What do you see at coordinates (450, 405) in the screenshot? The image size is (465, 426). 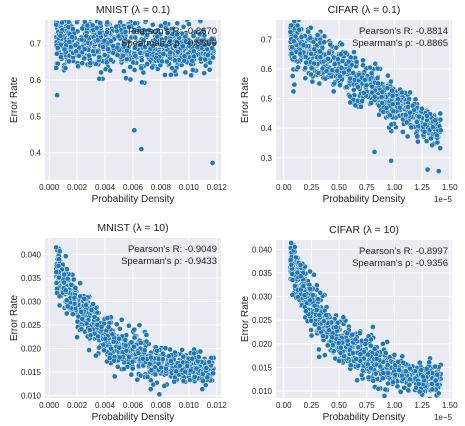 I see `x-tick-label: 1.50` at bounding box center [450, 405].